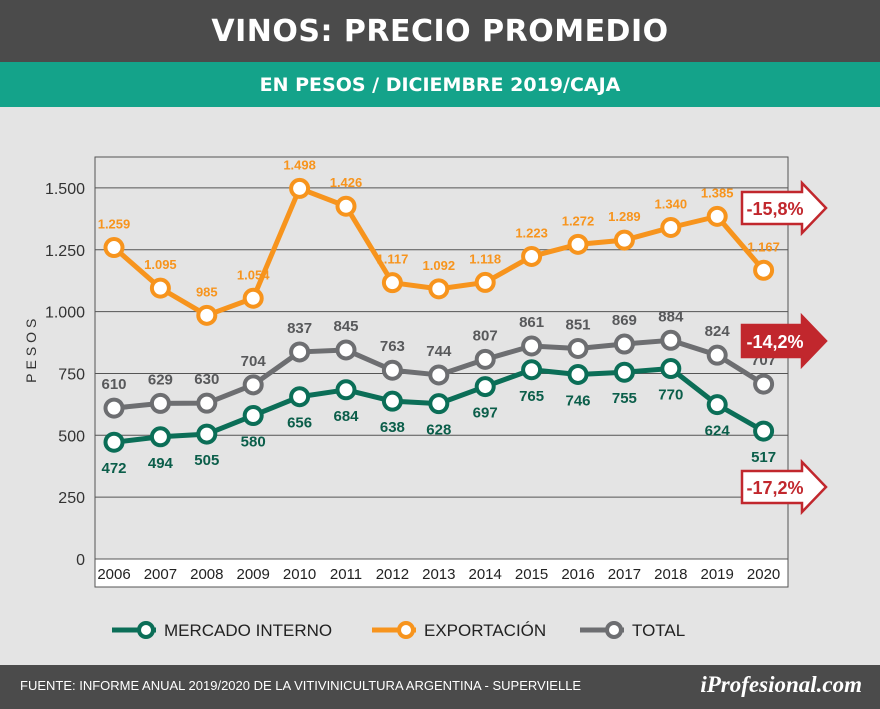 This screenshot has height=709, width=880. I want to click on data-label-total: 851, so click(577, 324).